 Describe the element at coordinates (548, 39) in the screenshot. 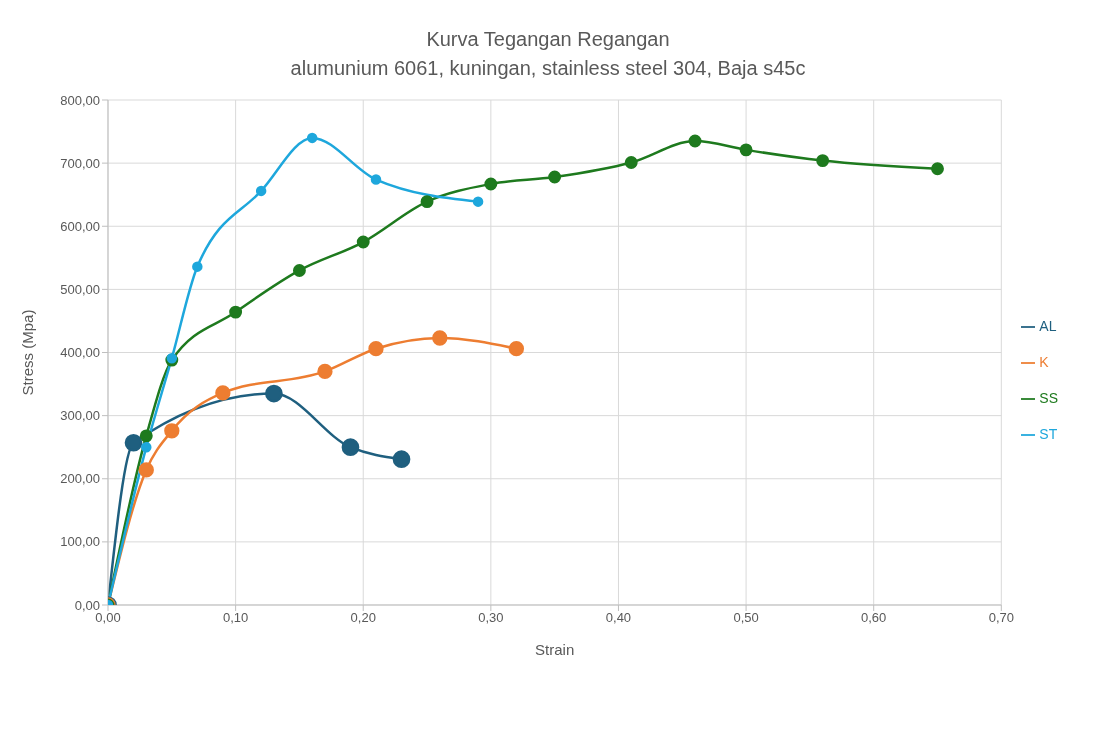

I see `chart-title: Kurva Tegangan Regangan` at that location.